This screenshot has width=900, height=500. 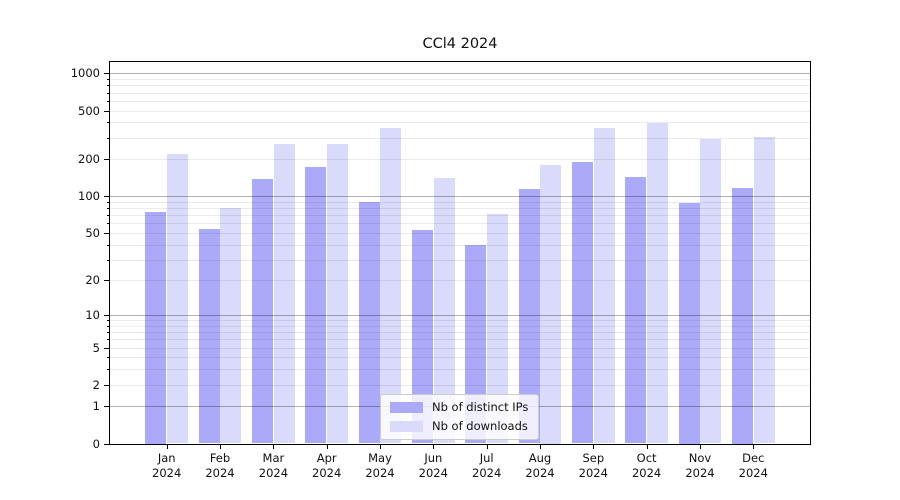 What do you see at coordinates (326, 458) in the screenshot?
I see `month-label: Apr` at bounding box center [326, 458].